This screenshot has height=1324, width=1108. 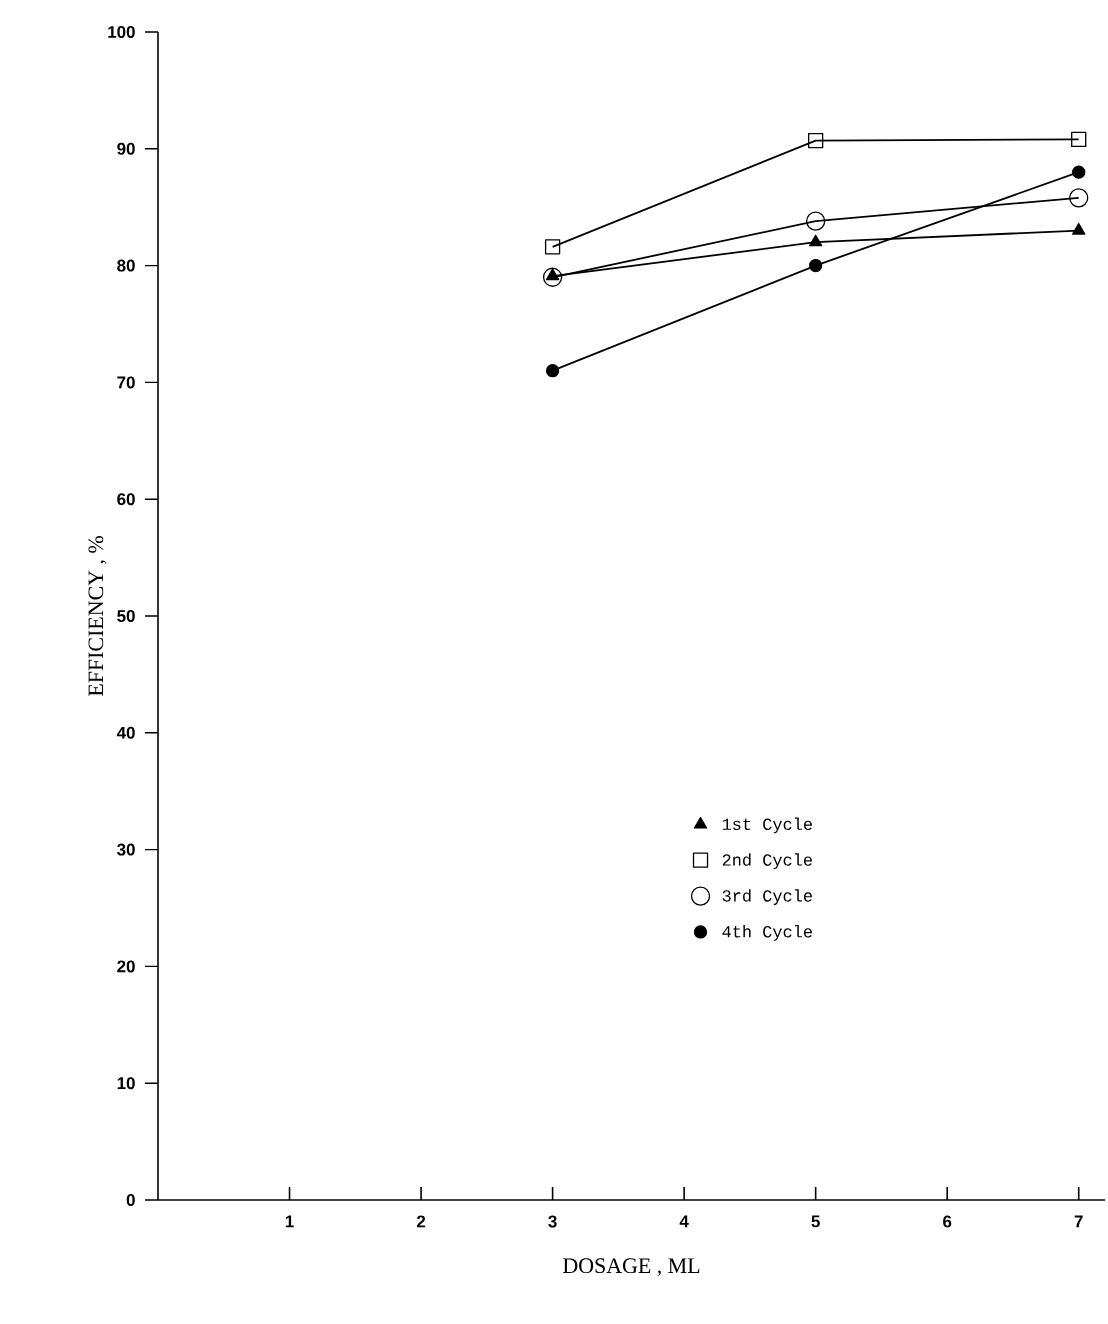 I want to click on legend-label: 3rd Cycle, so click(x=767, y=897).